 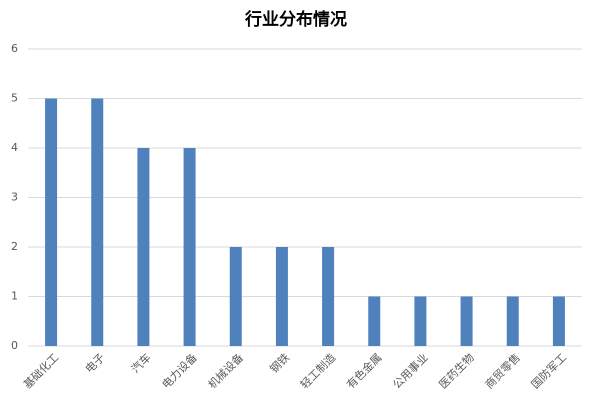 I want to click on x-tick-label: 公用事业, so click(x=410, y=371).